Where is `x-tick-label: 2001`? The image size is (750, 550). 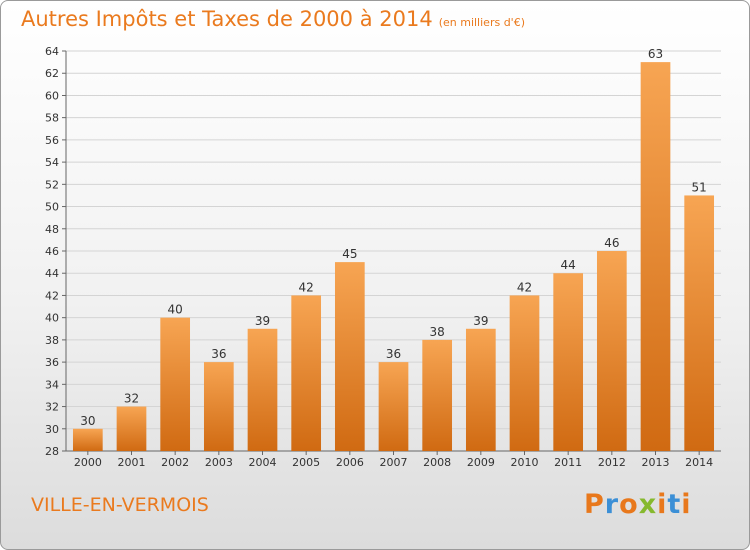
x-tick-label: 2001 is located at coordinates (132, 462).